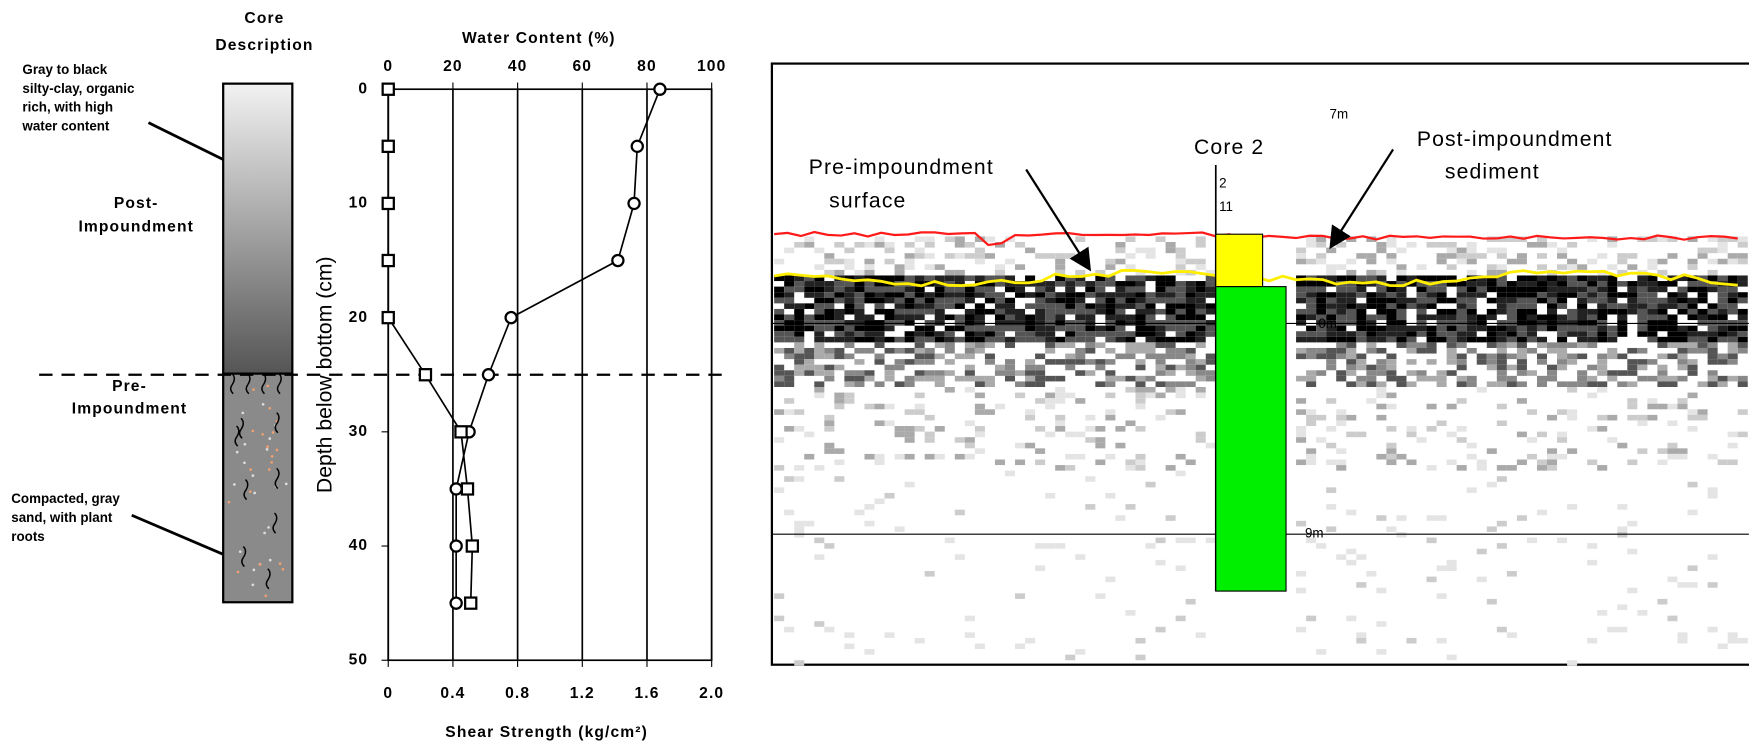 Image resolution: width=1749 pixels, height=745 pixels. Describe the element at coordinates (1339, 113) in the screenshot. I see `depth-label: 7m` at that location.